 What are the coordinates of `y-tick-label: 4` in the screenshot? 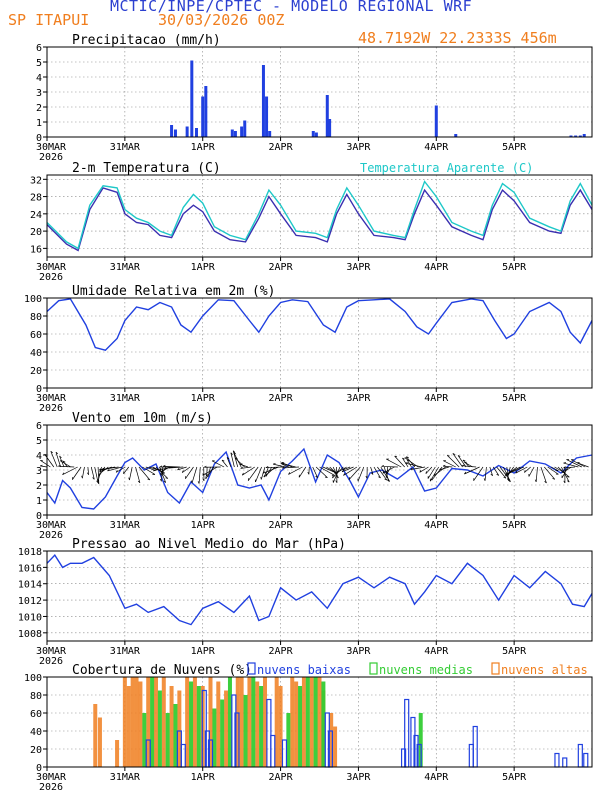 It's located at (39, 78).